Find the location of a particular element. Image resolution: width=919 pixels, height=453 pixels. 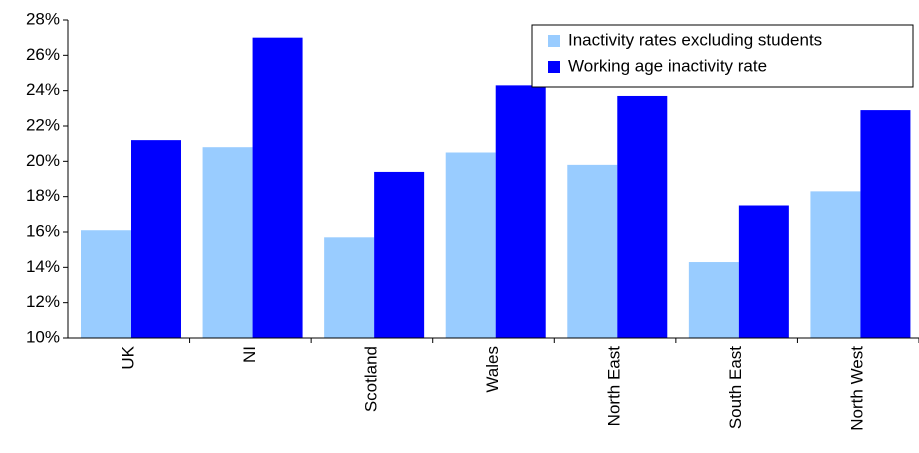

x-tick-label: North West is located at coordinates (857, 388).